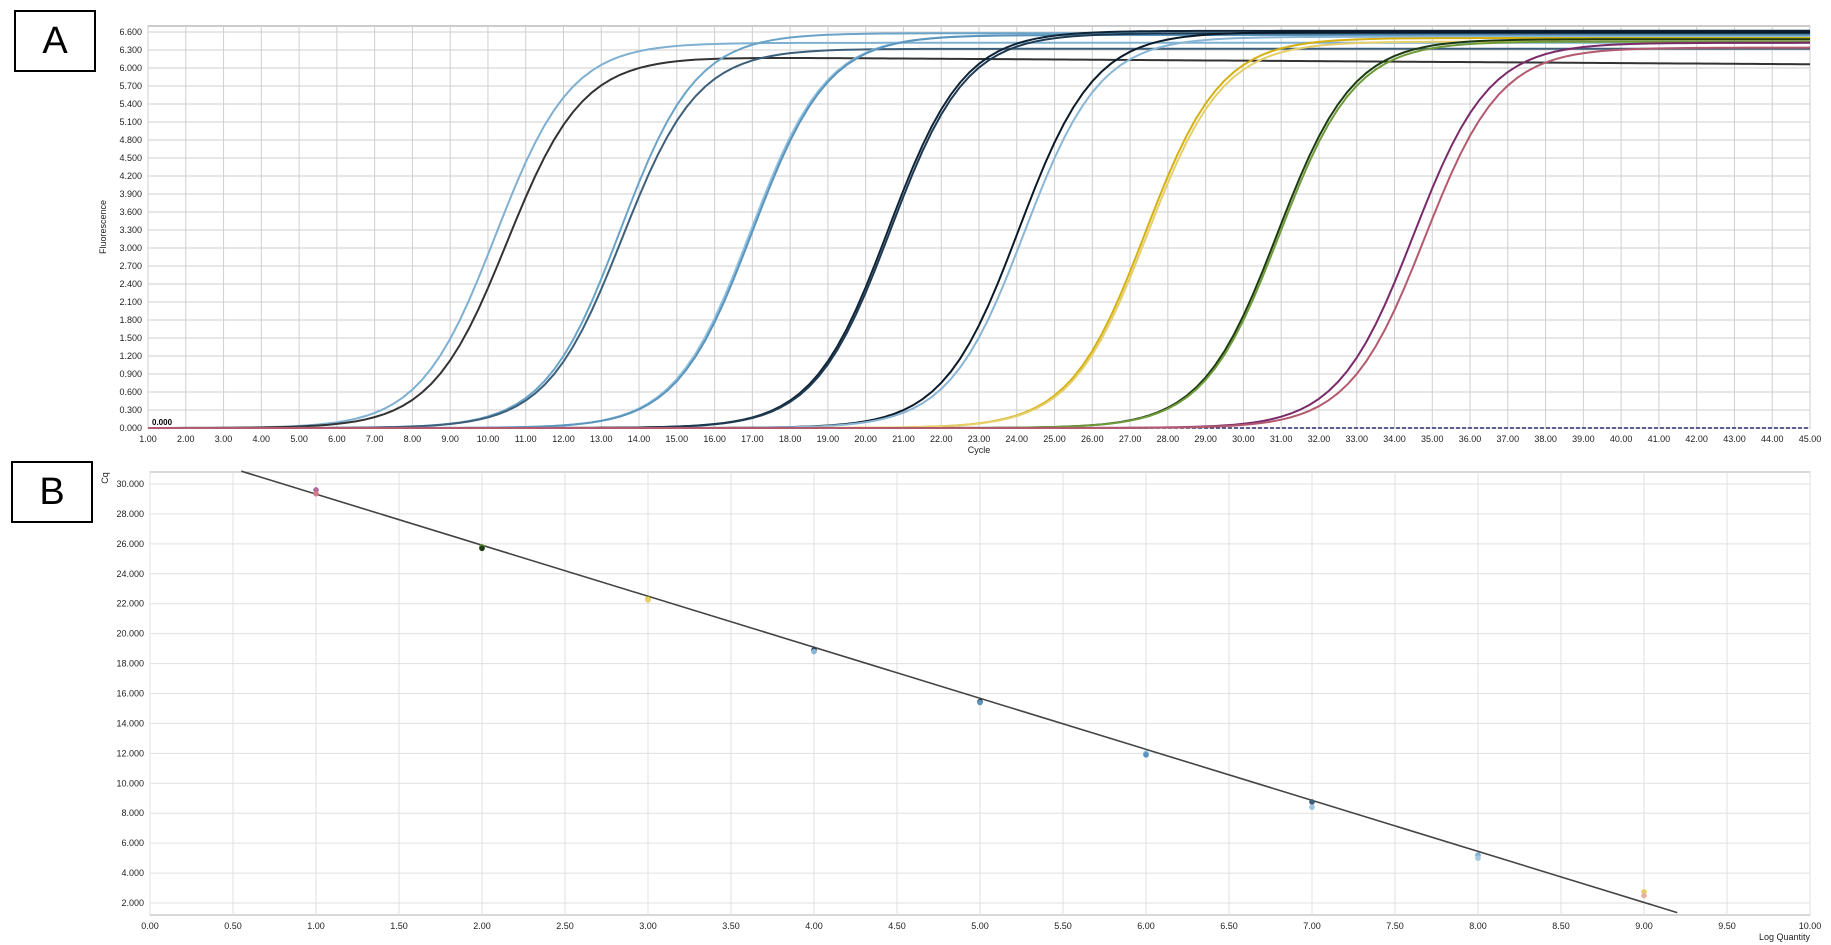  What do you see at coordinates (130, 356) in the screenshot?
I see `y-tick-label: 1.200` at bounding box center [130, 356].